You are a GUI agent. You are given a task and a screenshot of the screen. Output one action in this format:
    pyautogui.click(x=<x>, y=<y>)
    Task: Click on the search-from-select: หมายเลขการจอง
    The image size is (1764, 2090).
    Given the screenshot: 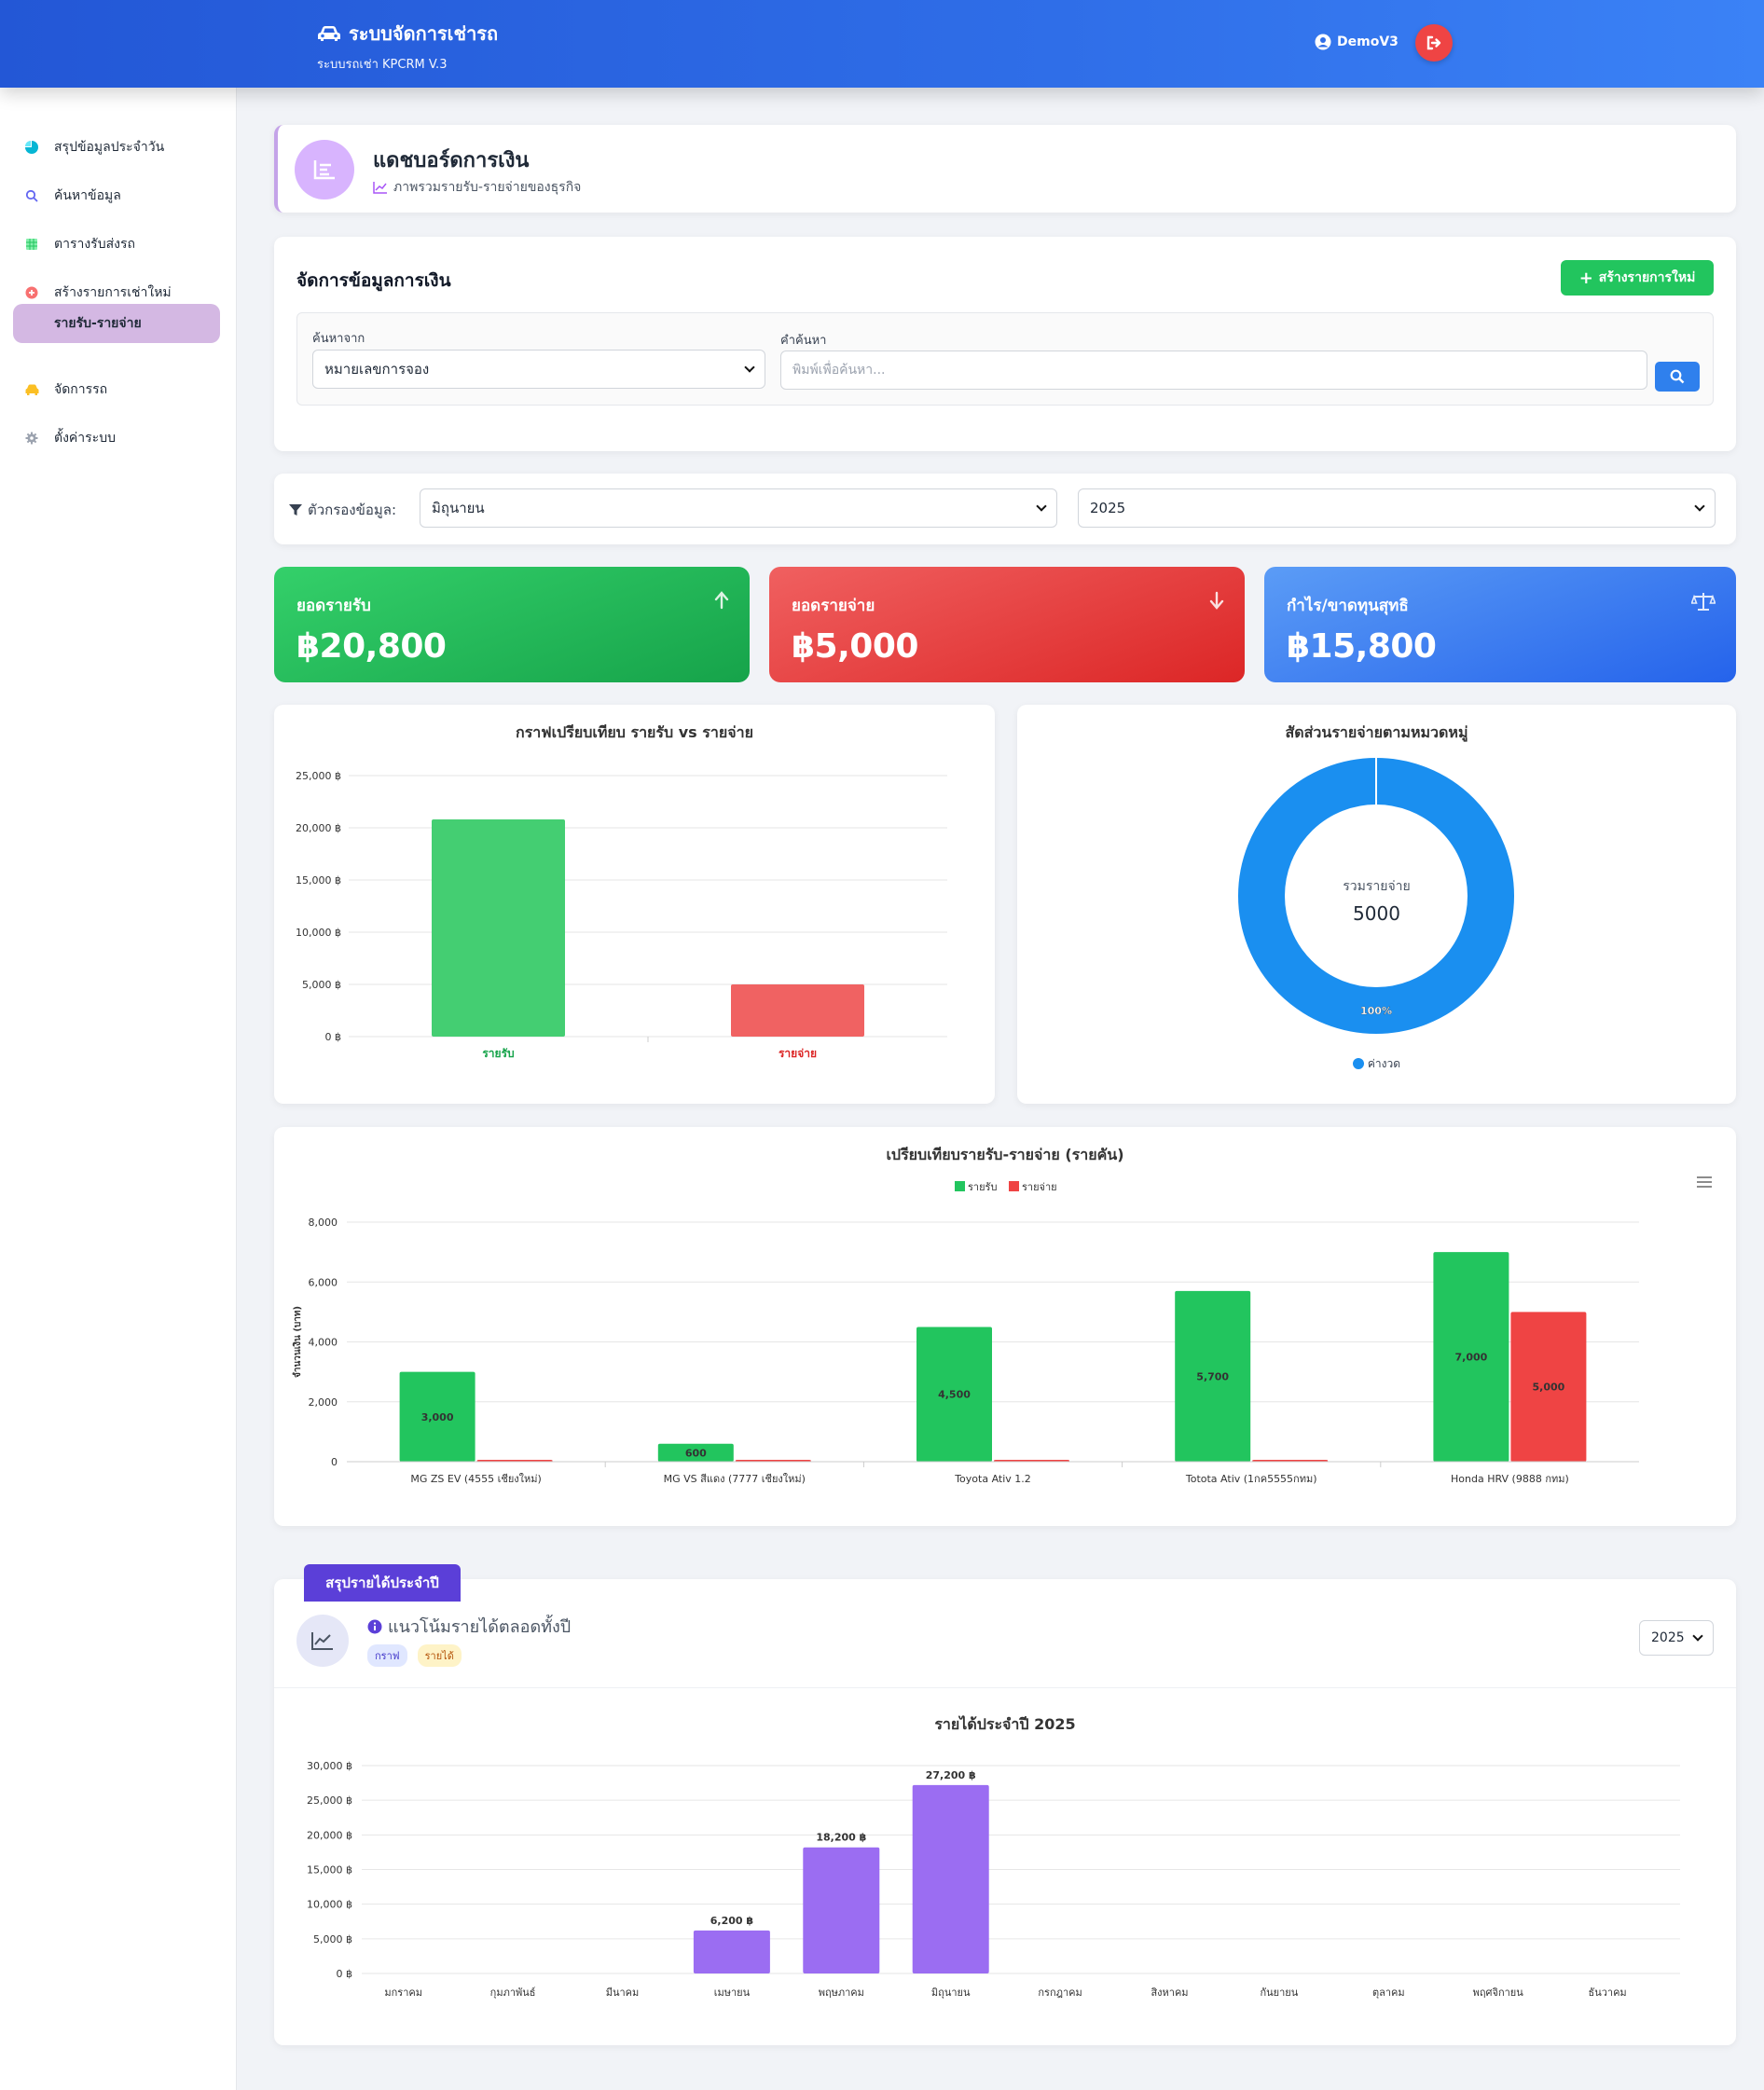 What is the action you would take?
    pyautogui.click(x=538, y=369)
    